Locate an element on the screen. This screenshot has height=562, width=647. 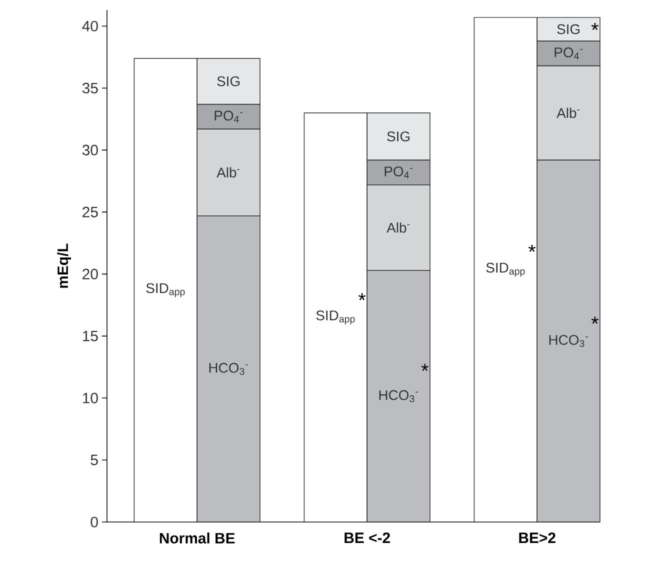
series-label: SIG is located at coordinates (568, 29).